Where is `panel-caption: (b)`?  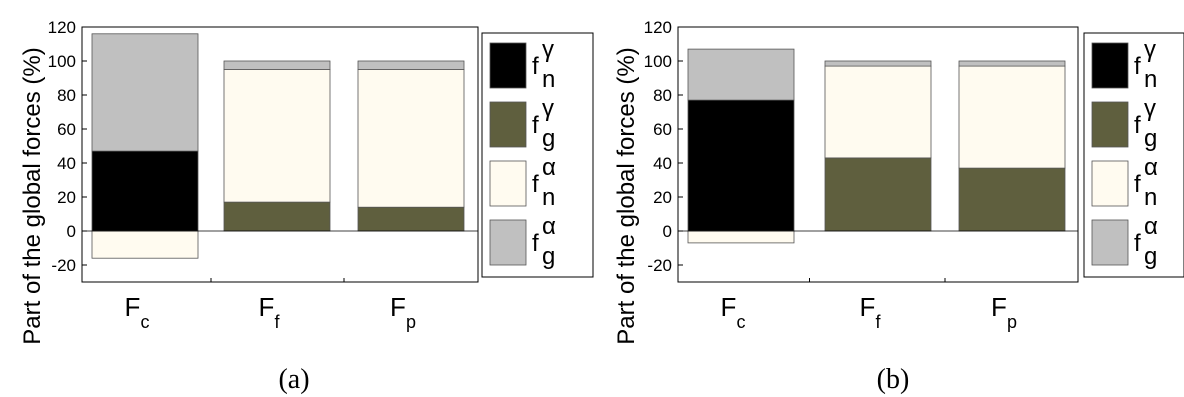 panel-caption: (b) is located at coordinates (893, 379).